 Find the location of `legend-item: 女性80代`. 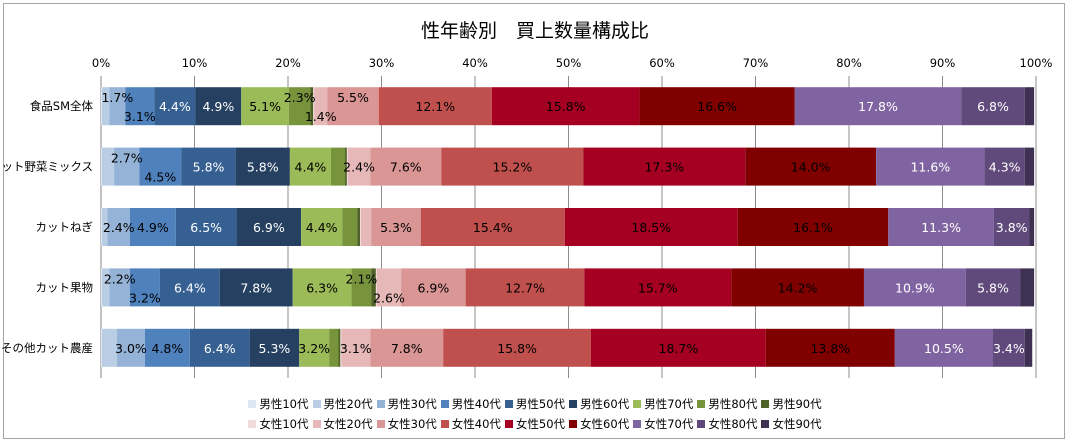

legend-item: 女性80代 is located at coordinates (727, 424).